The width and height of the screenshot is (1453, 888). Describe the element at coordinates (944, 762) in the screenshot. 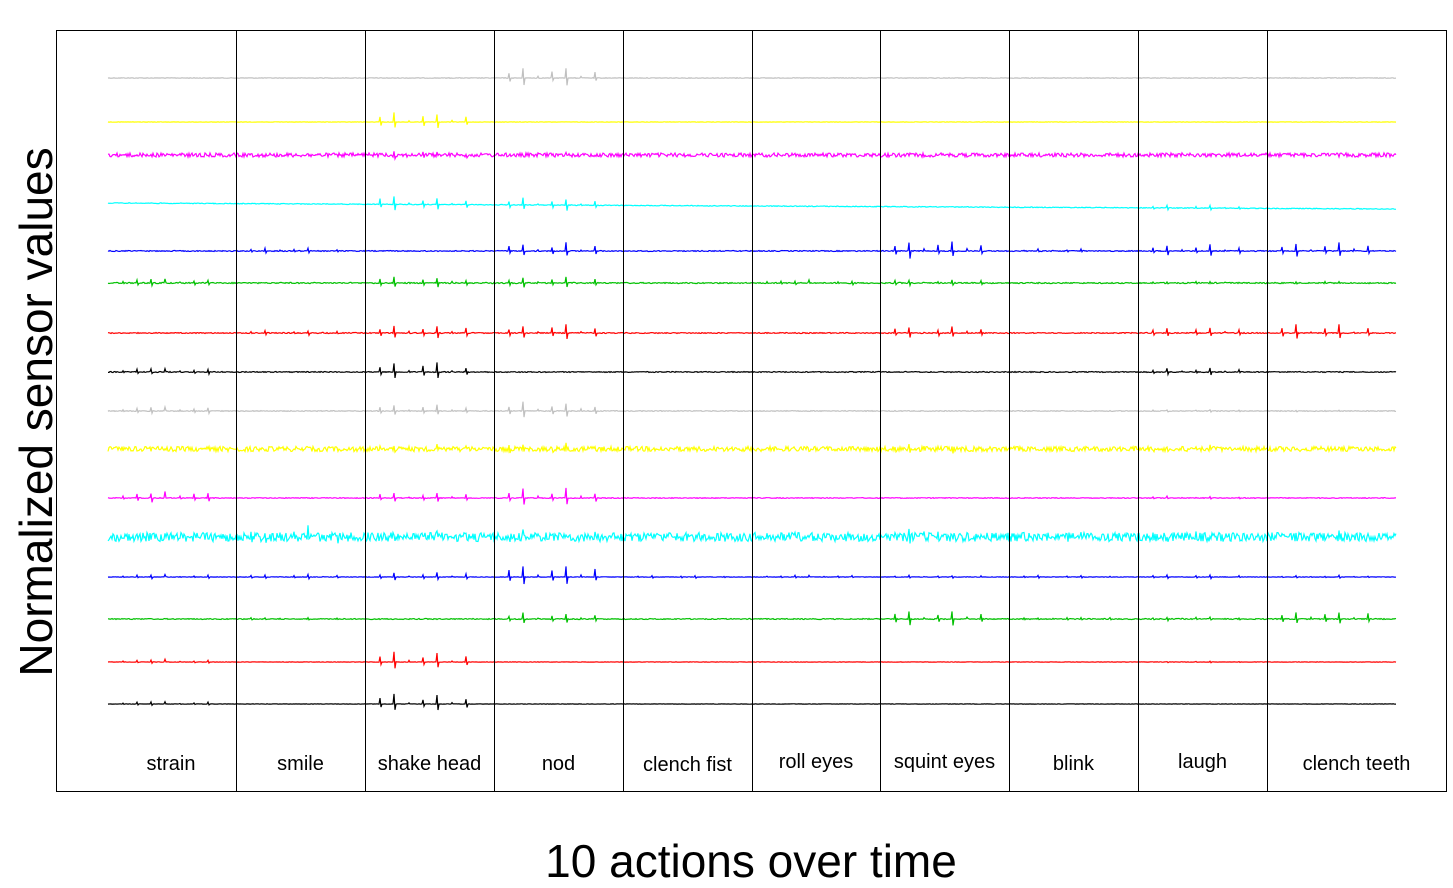

I see `segment-label: squint eyes` at that location.